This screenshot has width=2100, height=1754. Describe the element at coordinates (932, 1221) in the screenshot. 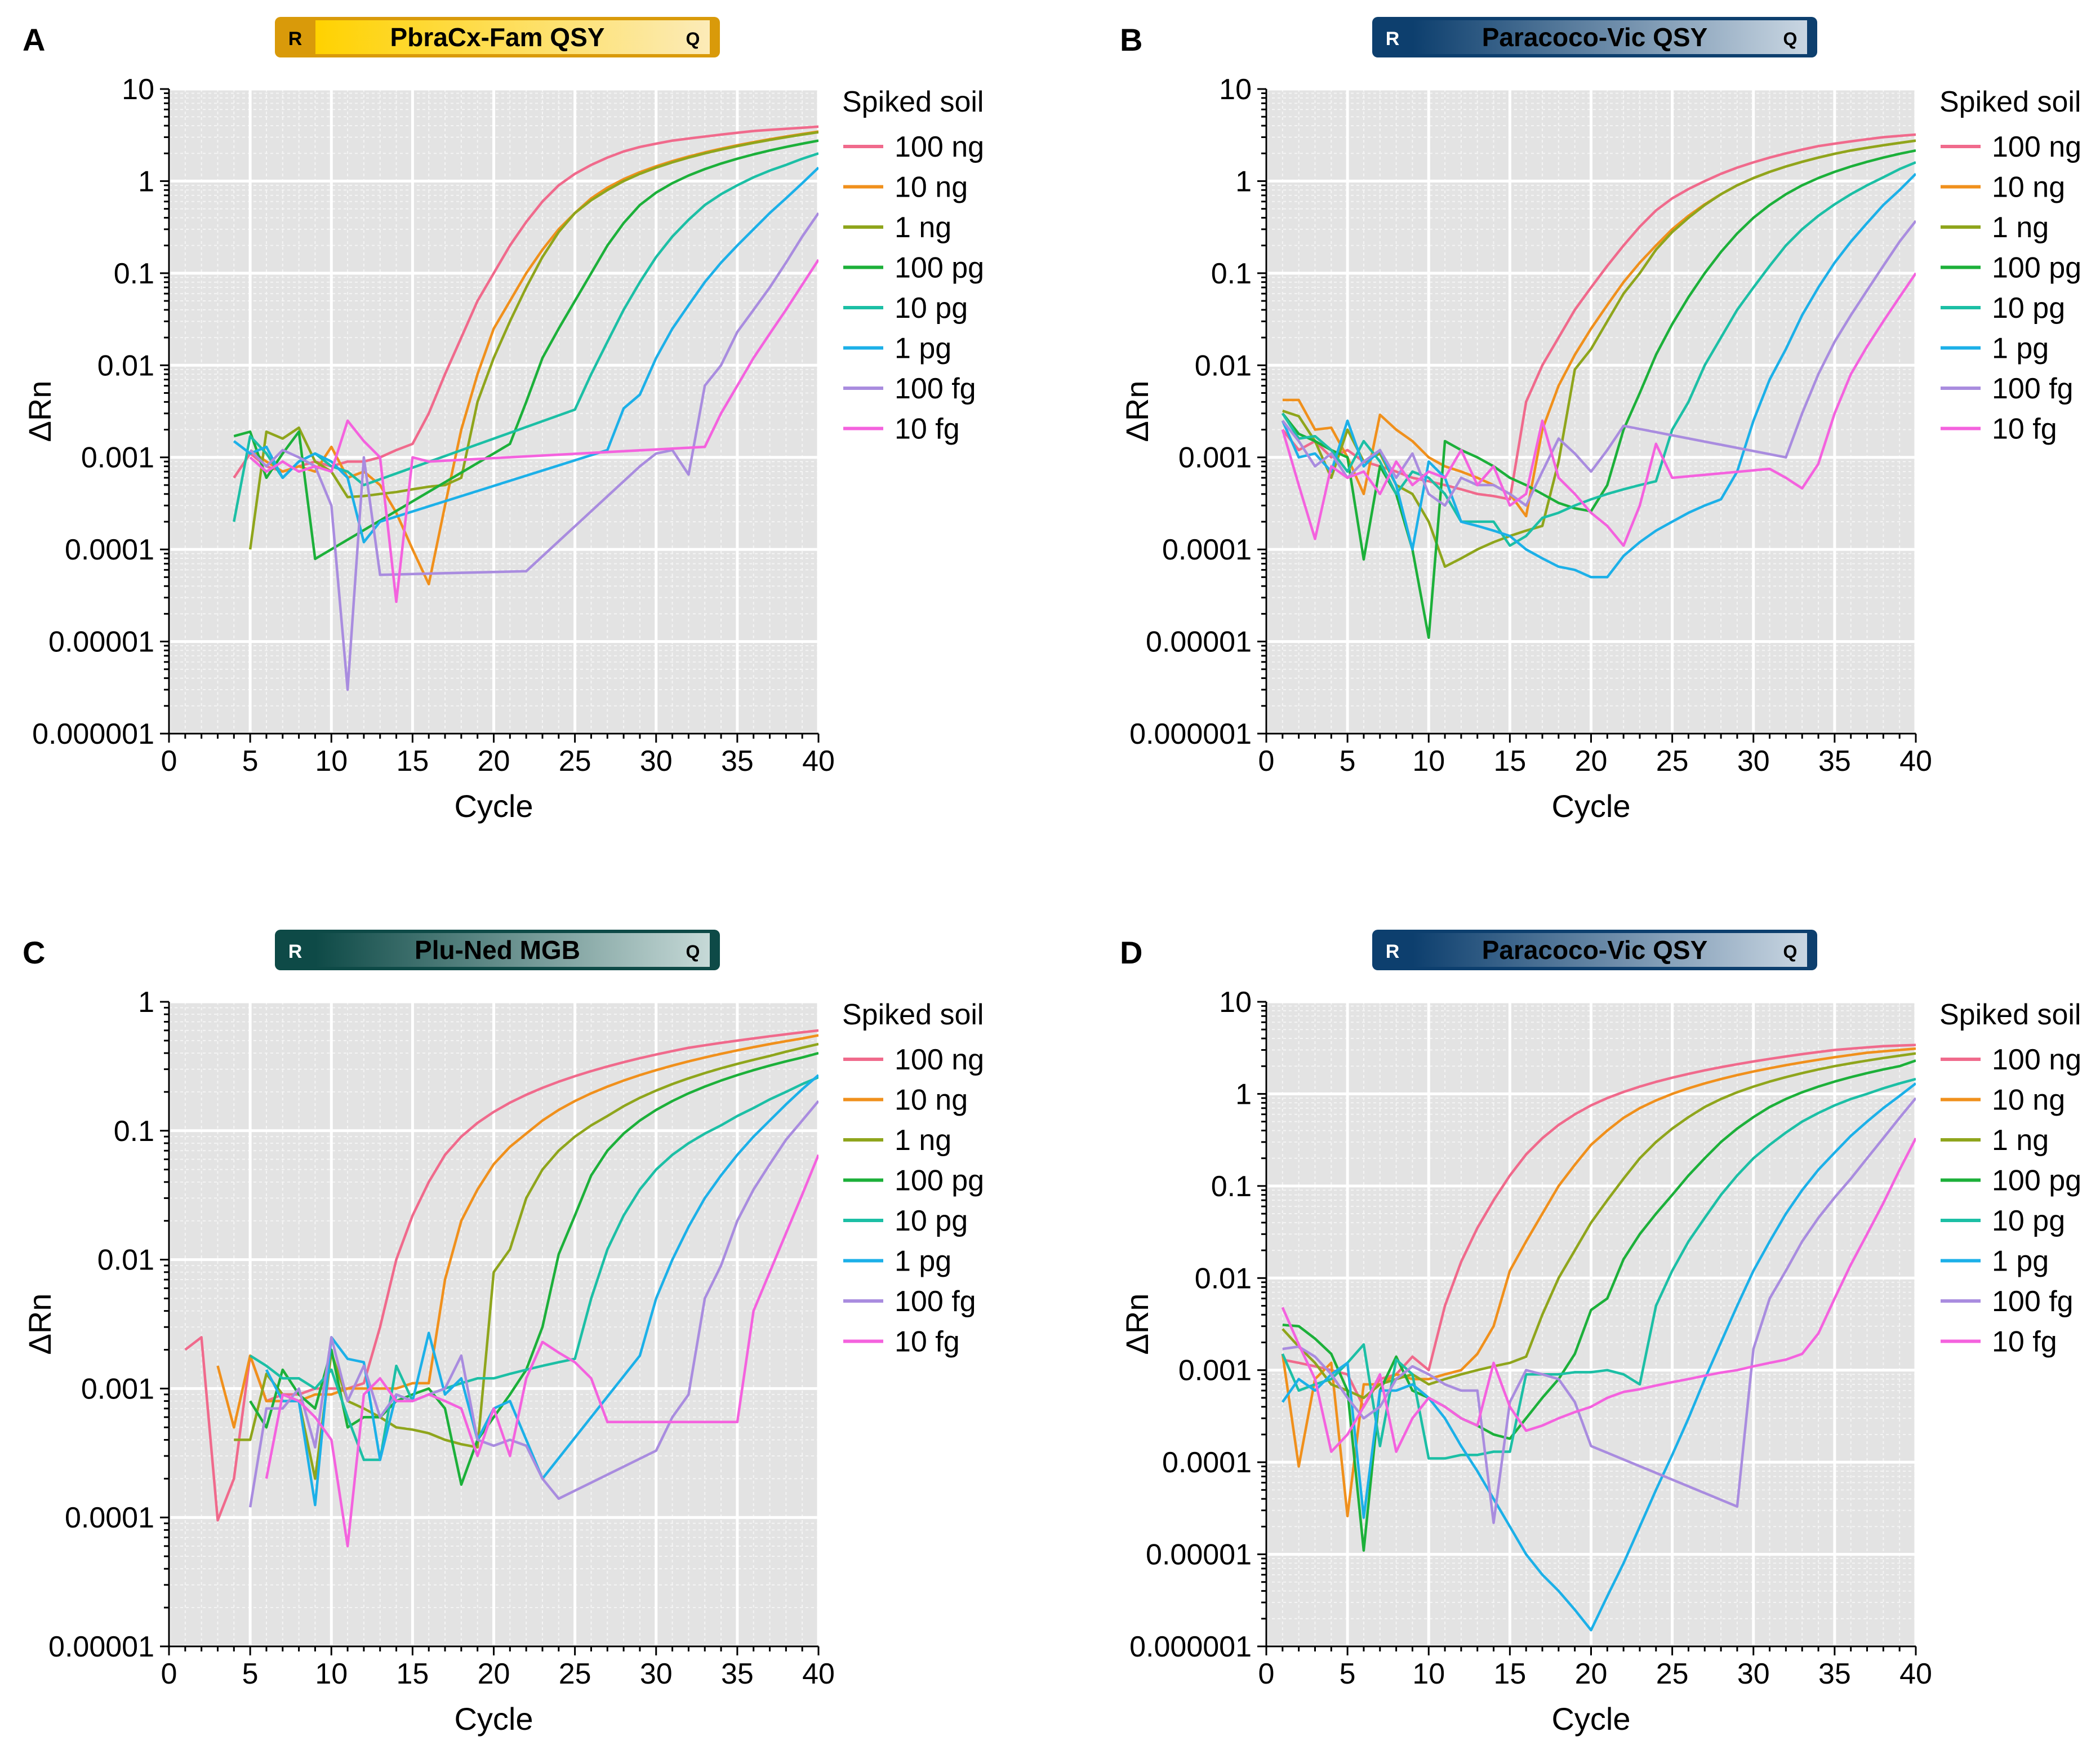

I see `legend-label: 10 pg` at that location.